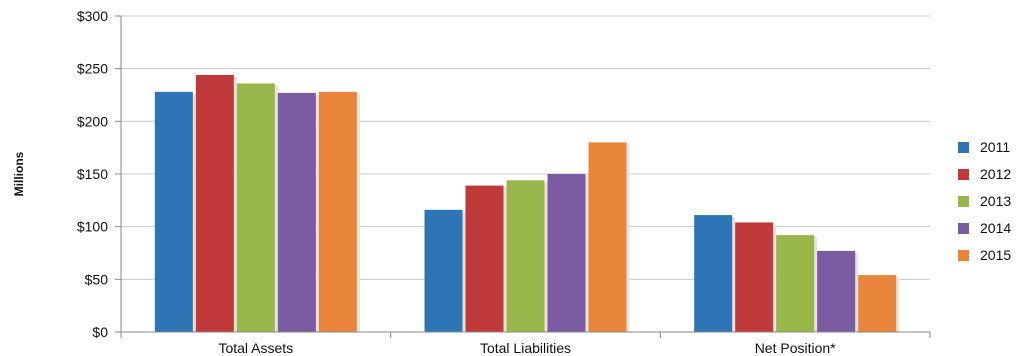 This screenshot has width=1035, height=356. I want to click on category-label: Total Liabilities, so click(525, 348).